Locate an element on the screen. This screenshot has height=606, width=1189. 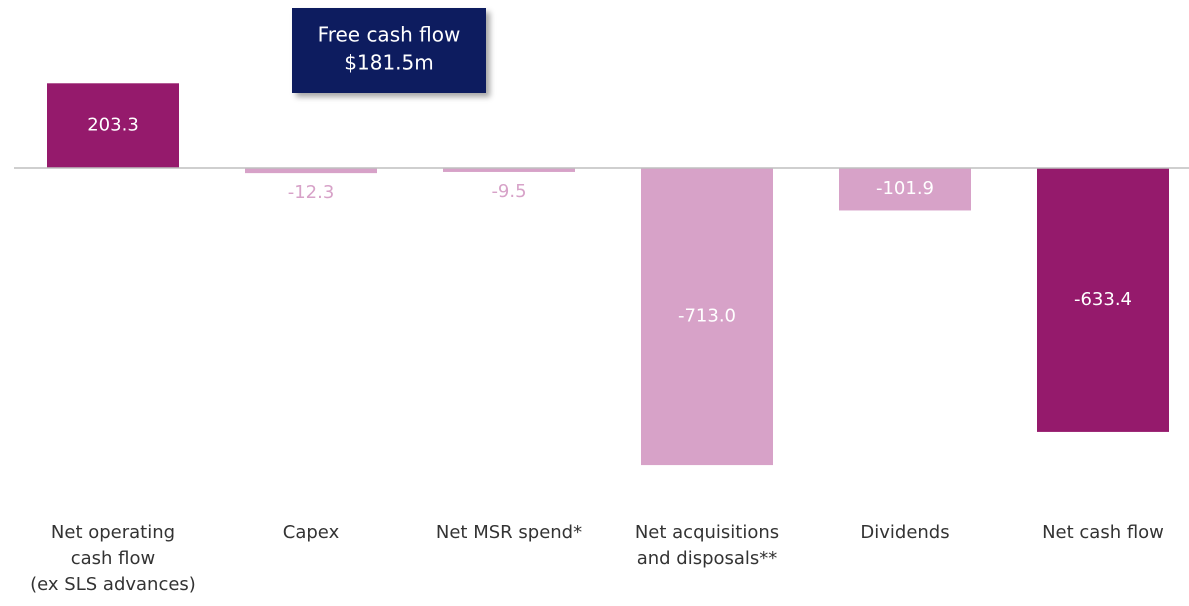
annotation: $181.5m is located at coordinates (388, 63).